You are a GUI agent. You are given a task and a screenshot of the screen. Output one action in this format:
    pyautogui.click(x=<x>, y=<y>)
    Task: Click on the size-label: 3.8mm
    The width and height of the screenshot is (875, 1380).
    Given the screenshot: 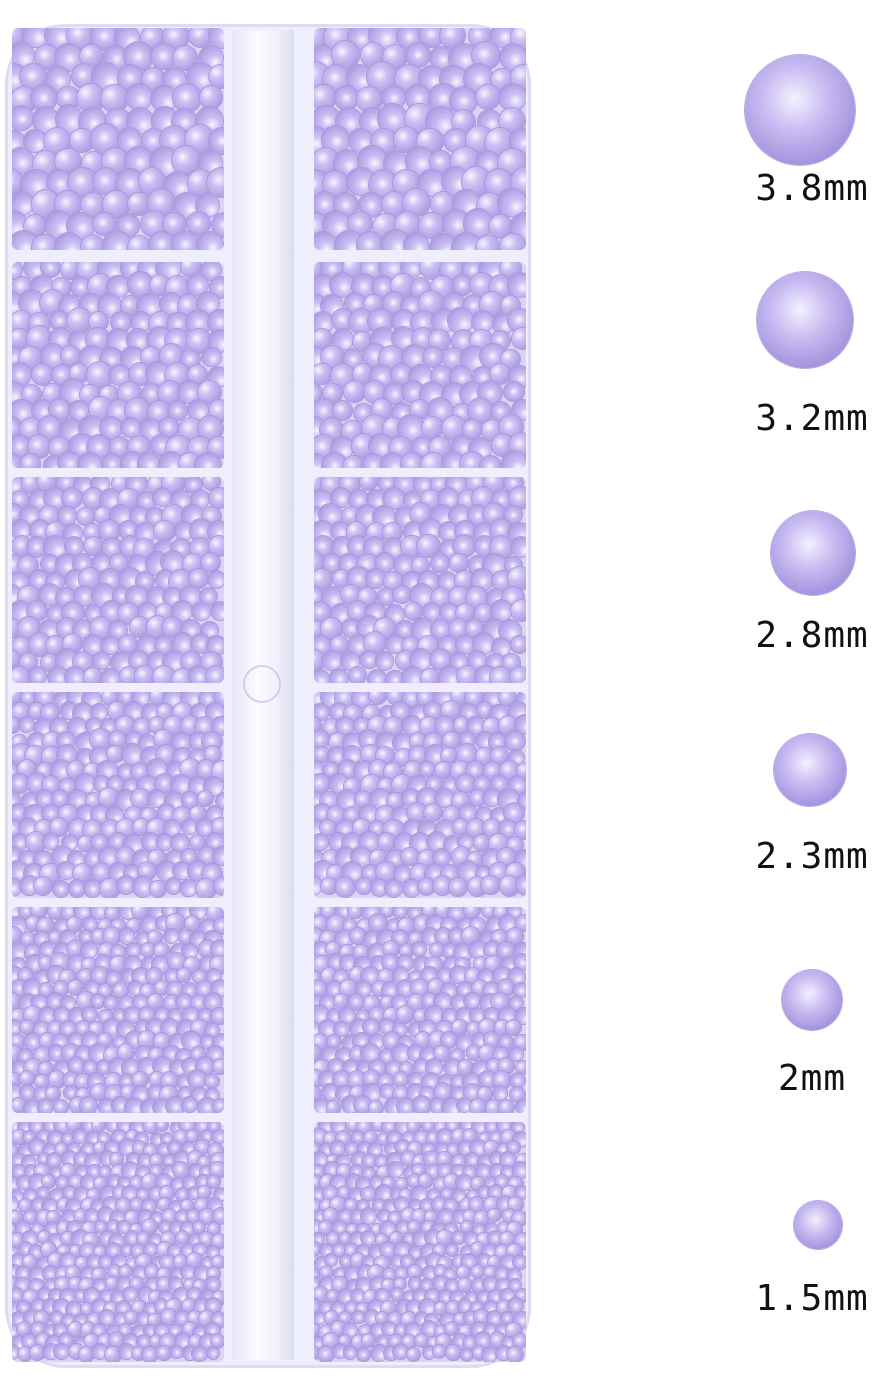 What is the action you would take?
    pyautogui.click(x=812, y=188)
    